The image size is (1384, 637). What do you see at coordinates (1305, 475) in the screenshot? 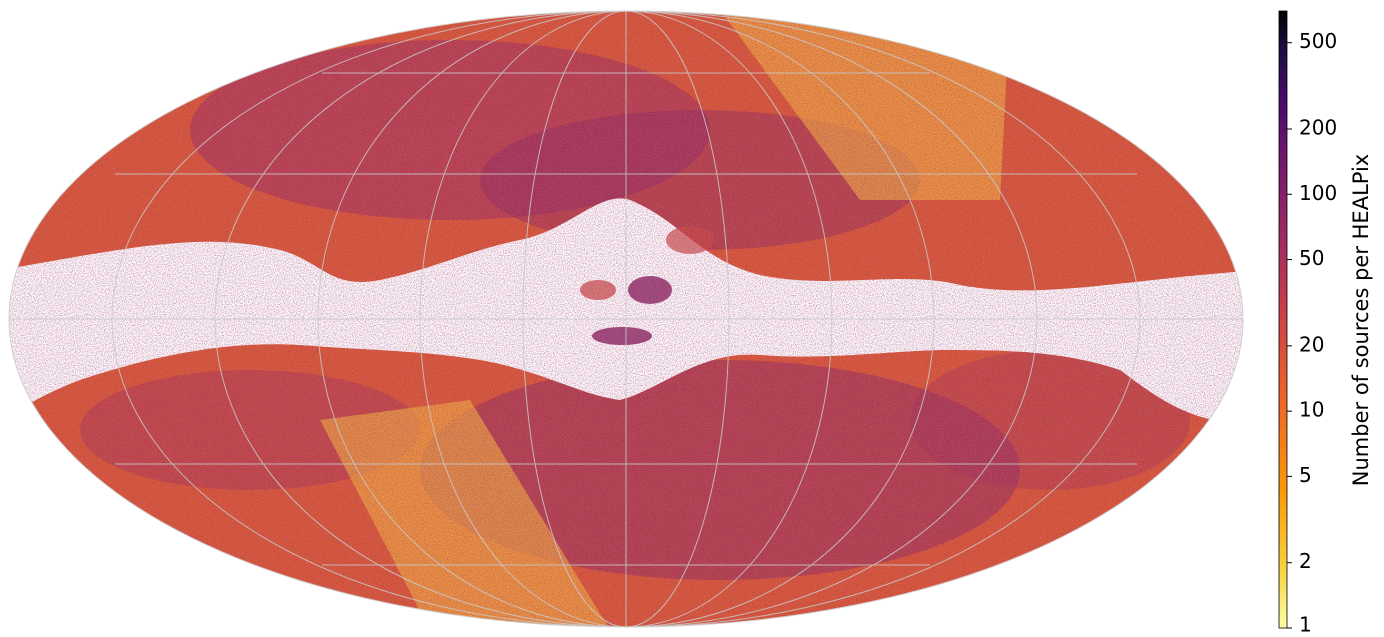
I see `colorbar-tick-label: 5` at bounding box center [1305, 475].